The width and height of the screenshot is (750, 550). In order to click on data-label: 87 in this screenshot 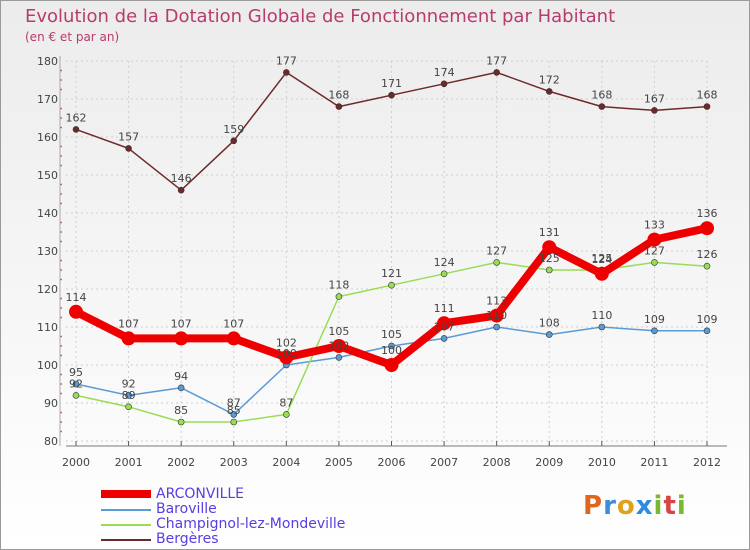, I will do `click(234, 402)`.